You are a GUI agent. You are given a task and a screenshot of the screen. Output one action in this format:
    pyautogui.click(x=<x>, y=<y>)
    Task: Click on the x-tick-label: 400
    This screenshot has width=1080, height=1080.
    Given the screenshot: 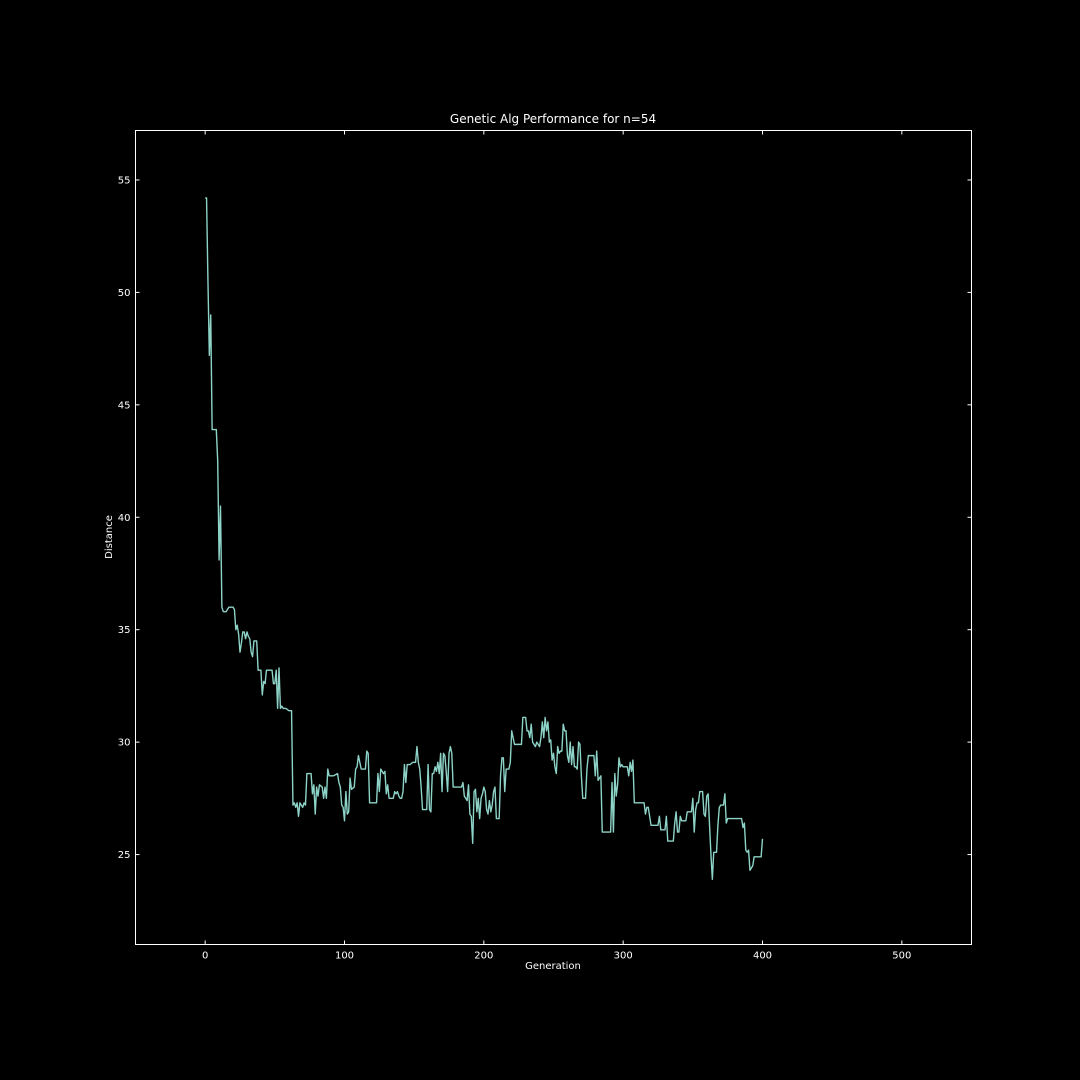 What is the action you would take?
    pyautogui.click(x=762, y=956)
    